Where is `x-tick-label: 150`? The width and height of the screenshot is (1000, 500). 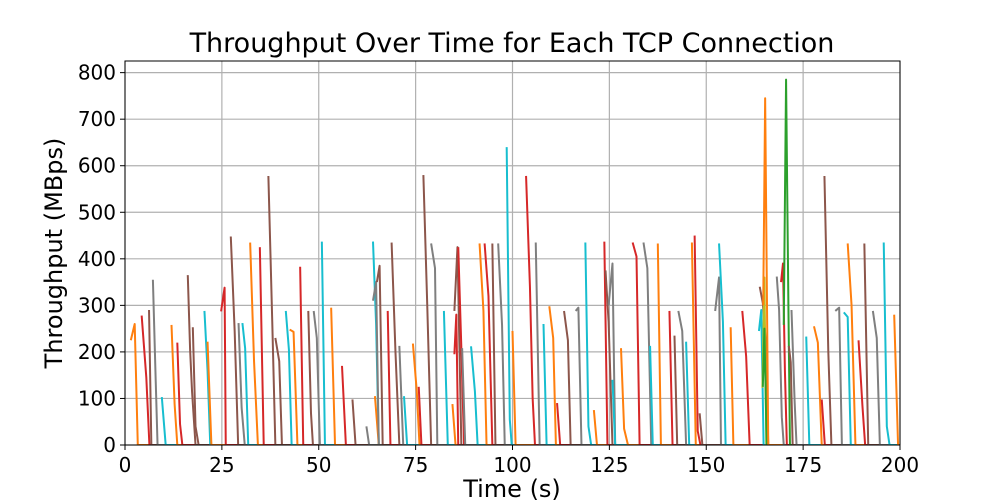
x-tick-label: 150 is located at coordinates (706, 465).